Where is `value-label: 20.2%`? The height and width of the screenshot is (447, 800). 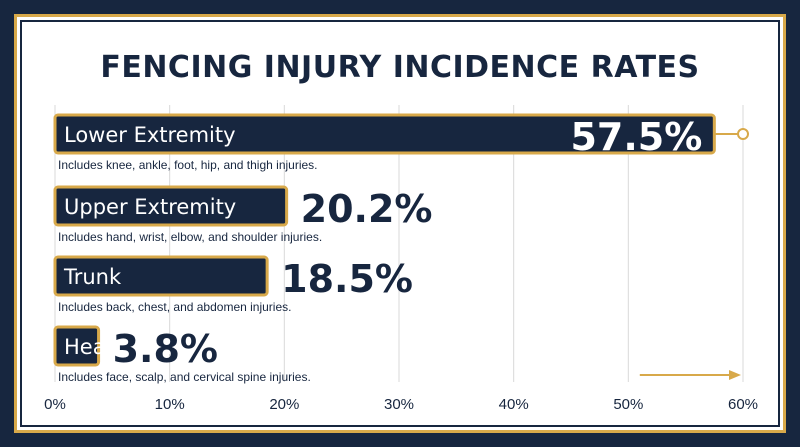
value-label: 20.2% is located at coordinates (367, 209).